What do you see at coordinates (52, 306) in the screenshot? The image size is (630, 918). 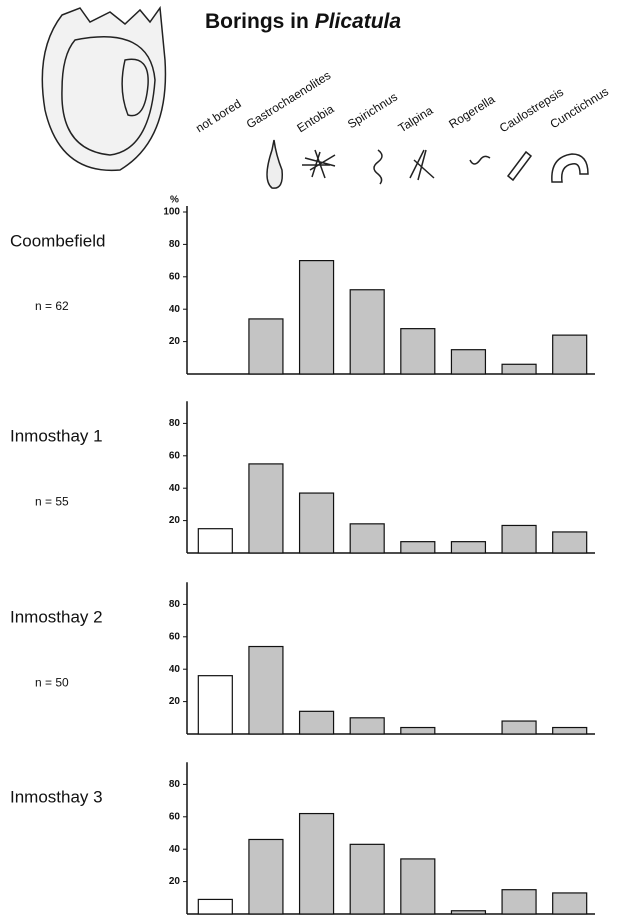 I see `sample-size: n = 62` at bounding box center [52, 306].